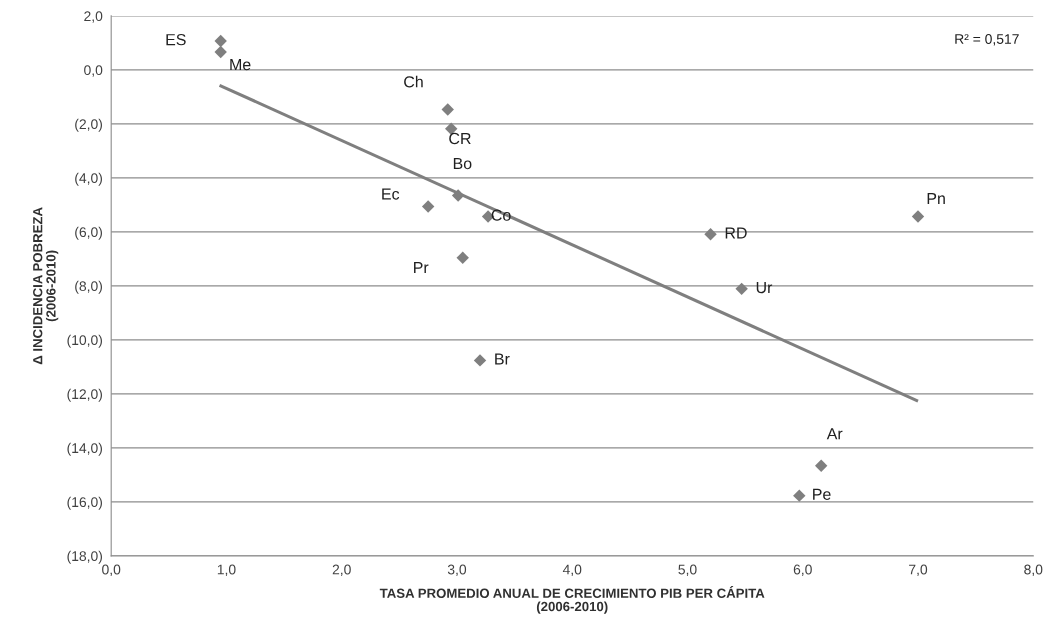 The width and height of the screenshot is (1049, 636). Describe the element at coordinates (462, 164) in the screenshot. I see `annotation: Bo` at that location.